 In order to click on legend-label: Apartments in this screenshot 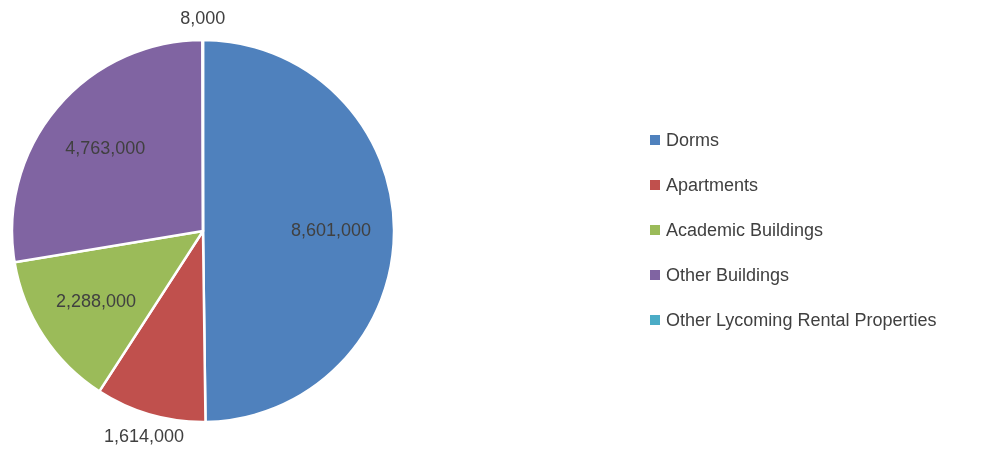, I will do `click(712, 185)`.